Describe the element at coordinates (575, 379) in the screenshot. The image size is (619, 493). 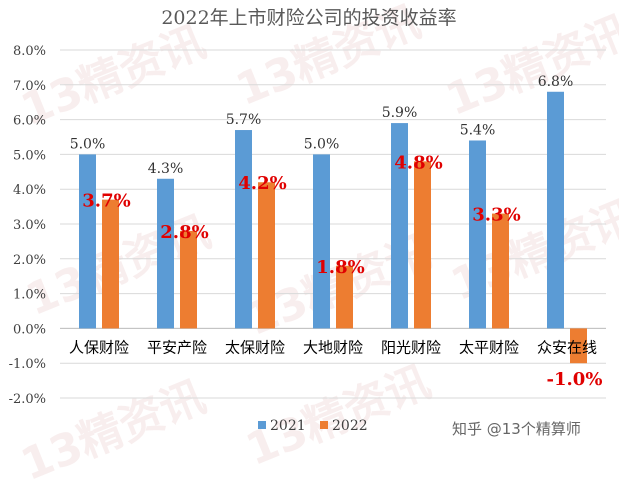
I see `data-label-2022: -1.0%` at that location.